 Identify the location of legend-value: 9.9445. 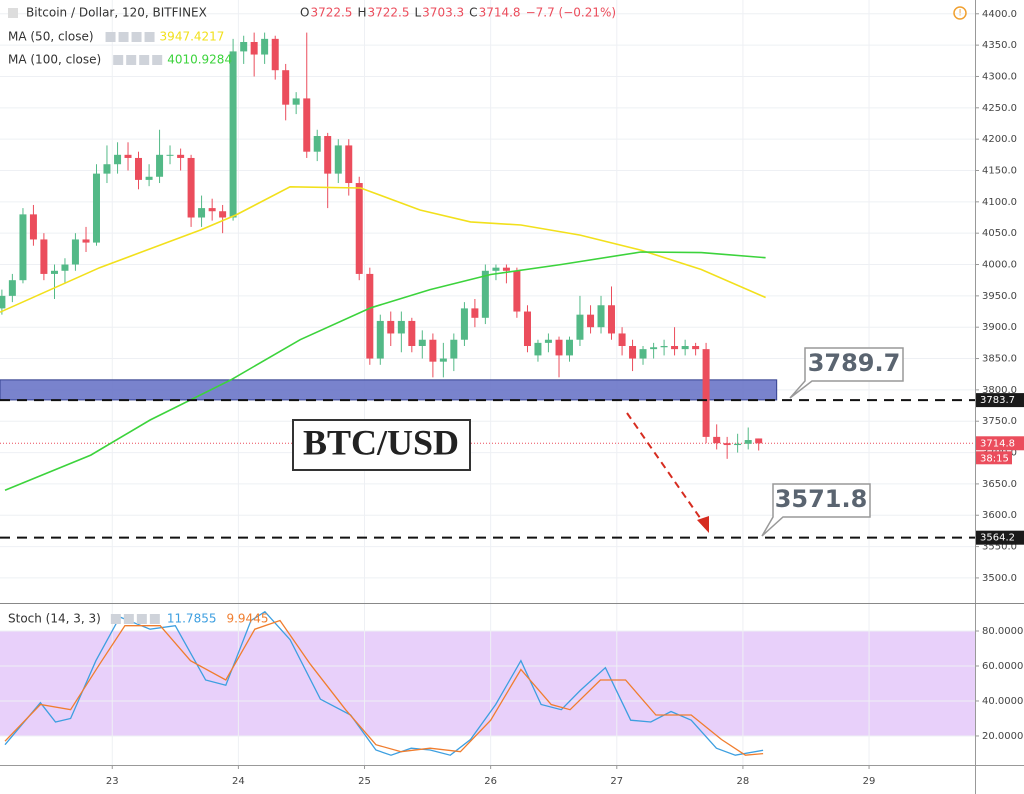
(247, 619).